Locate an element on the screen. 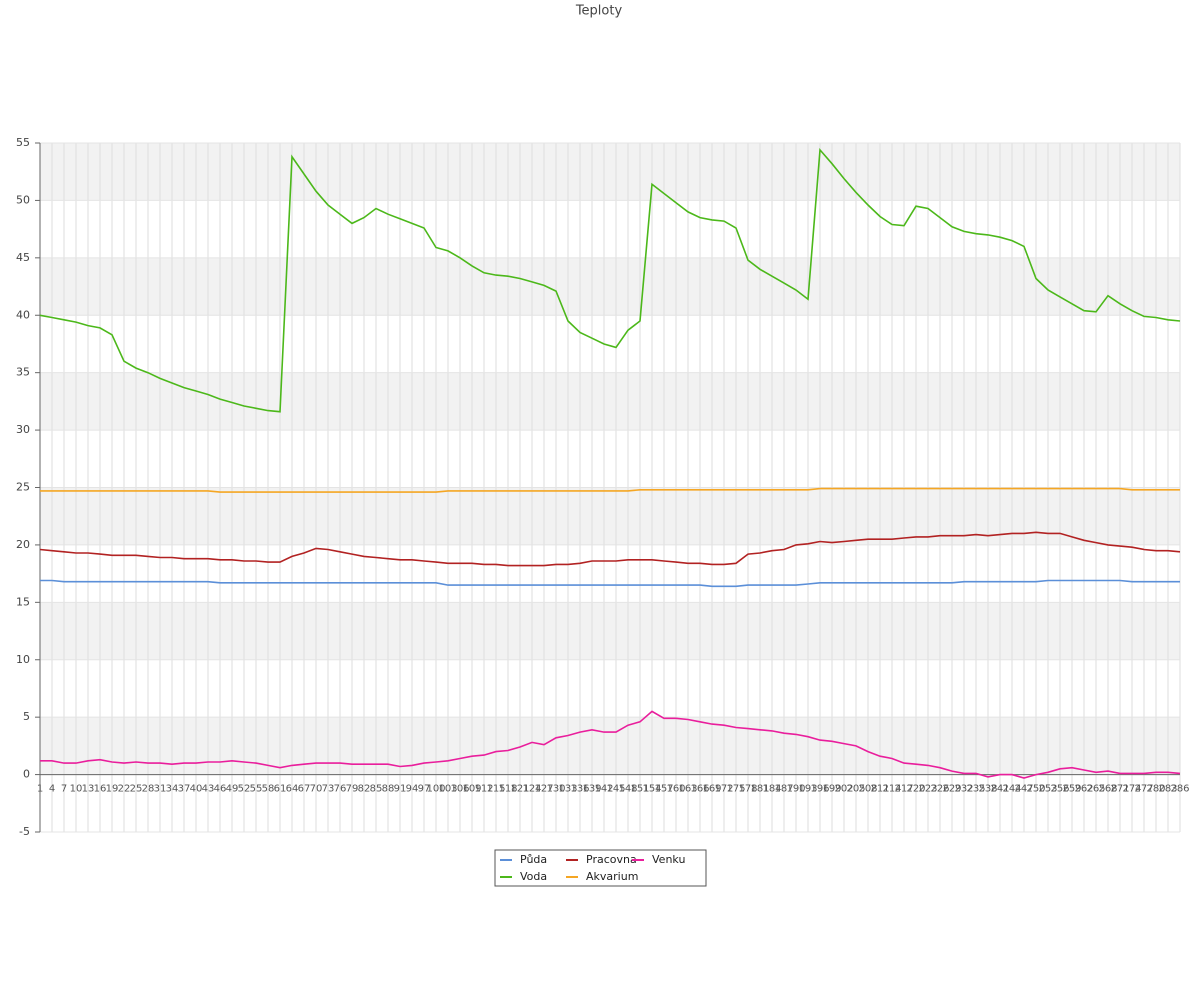  x-tick-label: 1 is located at coordinates (40, 789).